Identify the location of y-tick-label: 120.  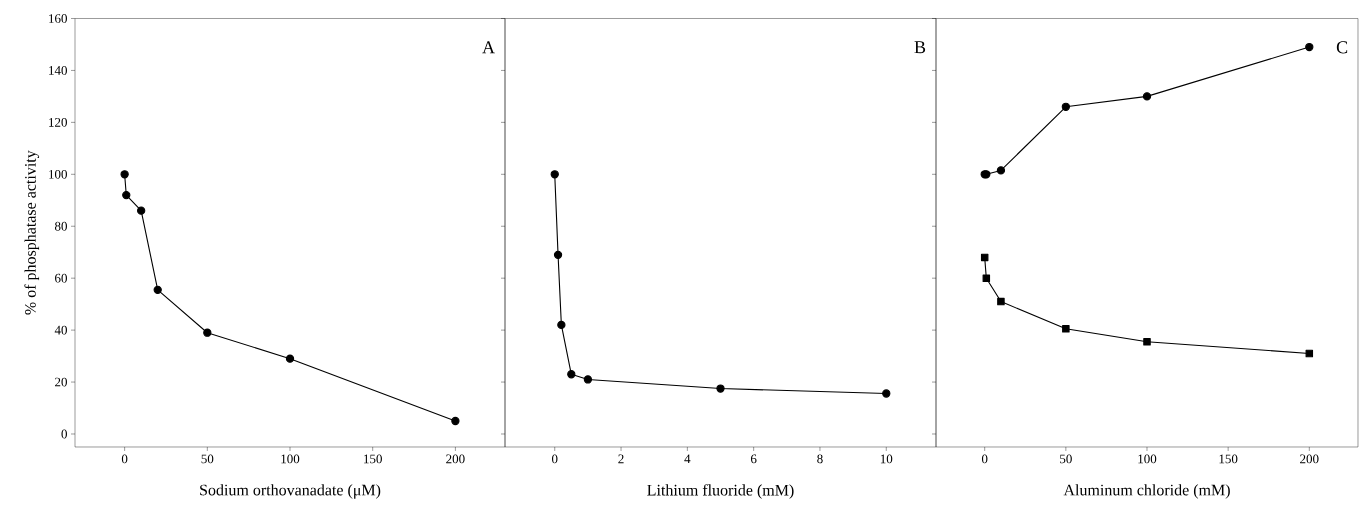
(58, 122).